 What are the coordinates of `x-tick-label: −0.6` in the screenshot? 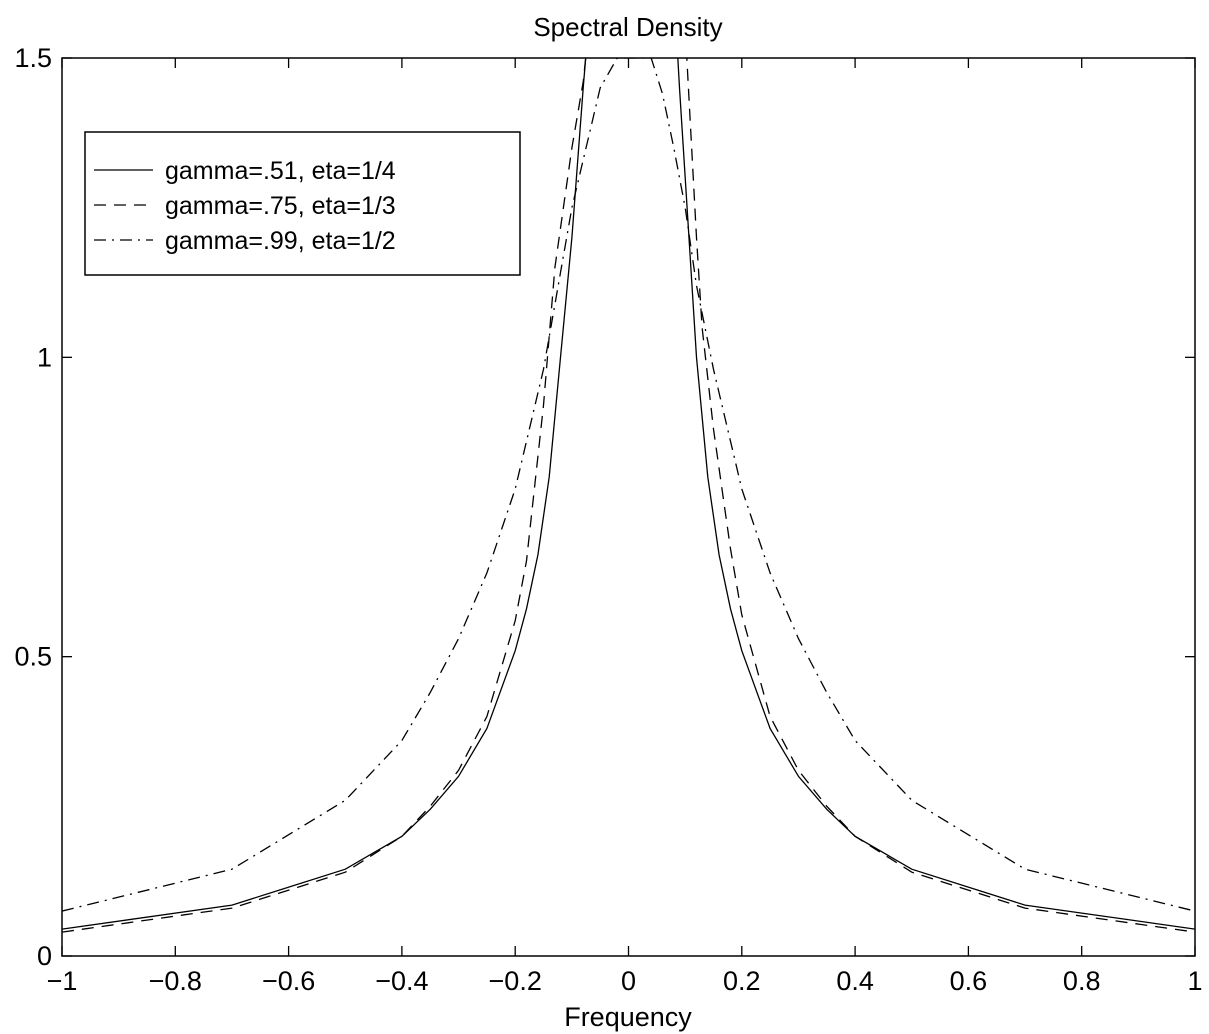 It's located at (288, 981).